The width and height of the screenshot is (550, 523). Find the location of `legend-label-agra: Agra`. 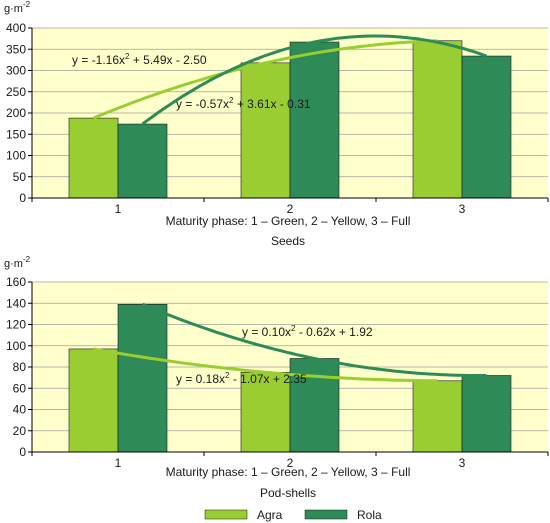

legend-label-agra: Agra is located at coordinates (270, 515).